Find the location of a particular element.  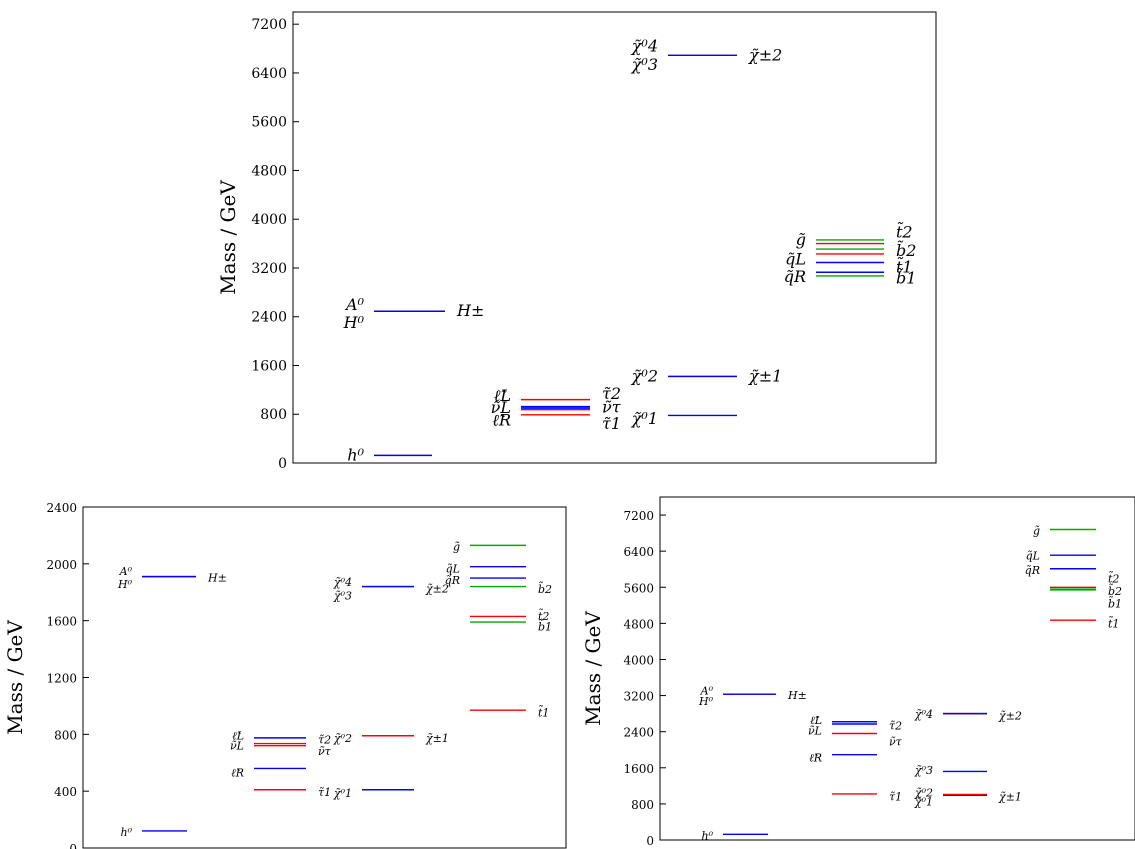

mass-column-5: g̃ q̃L q̃R t̃2b̃2b̃1 t̃1 is located at coordinates (1073, 577).